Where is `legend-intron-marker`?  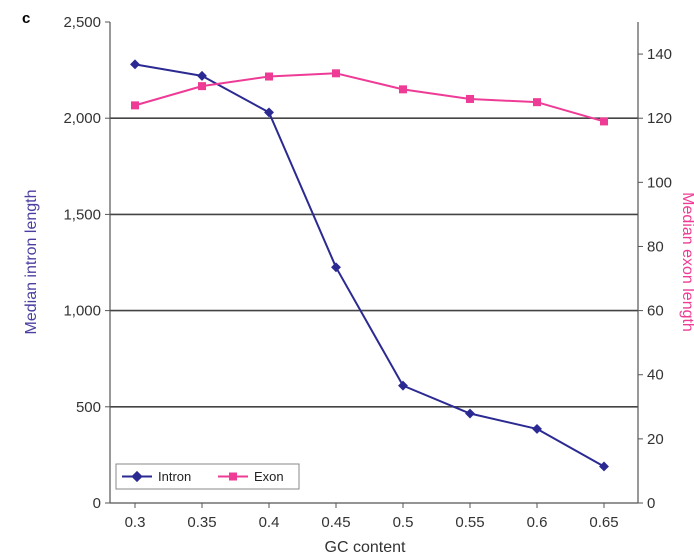
legend-intron-marker is located at coordinates (137, 476).